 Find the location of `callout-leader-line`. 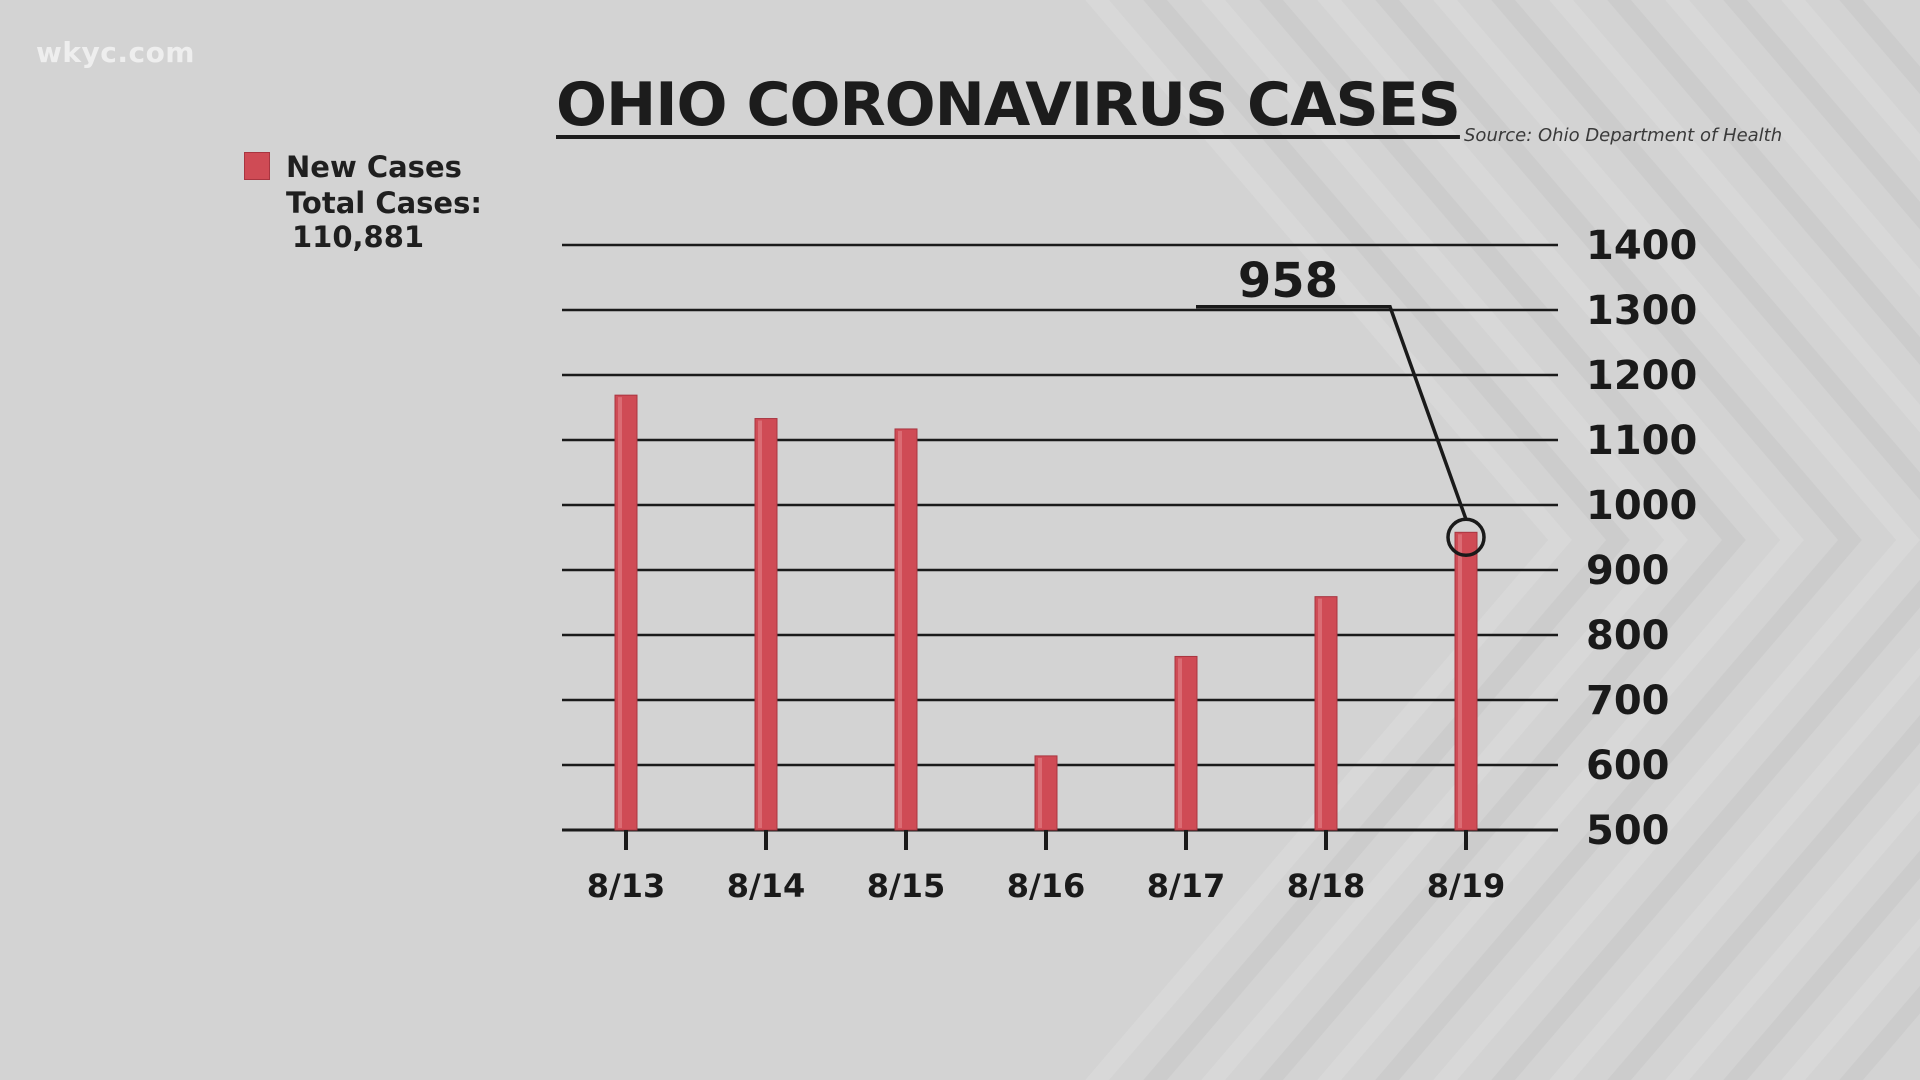

callout-leader-line is located at coordinates (1332, 412).